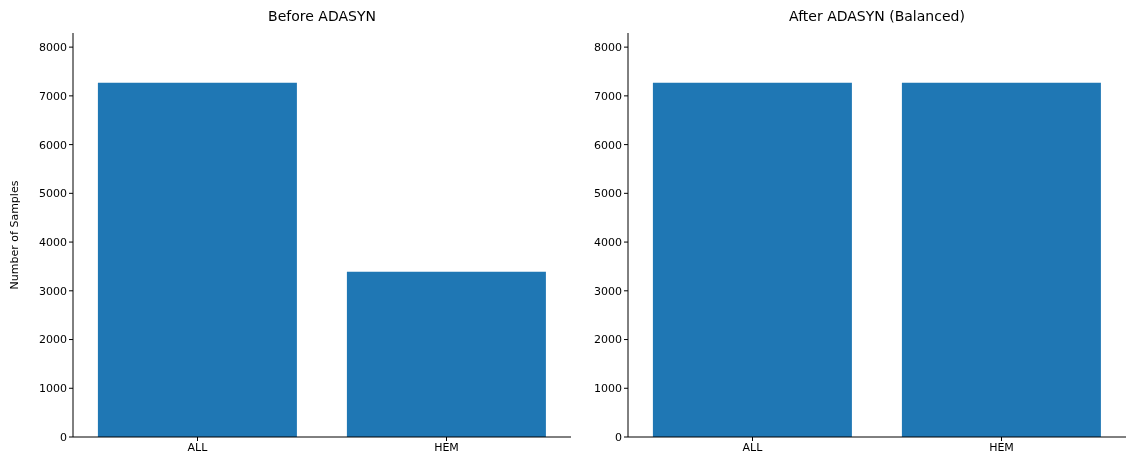 The image size is (1127, 461). What do you see at coordinates (14, 235) in the screenshot?
I see `y-axis-title: Number of Samples` at bounding box center [14, 235].